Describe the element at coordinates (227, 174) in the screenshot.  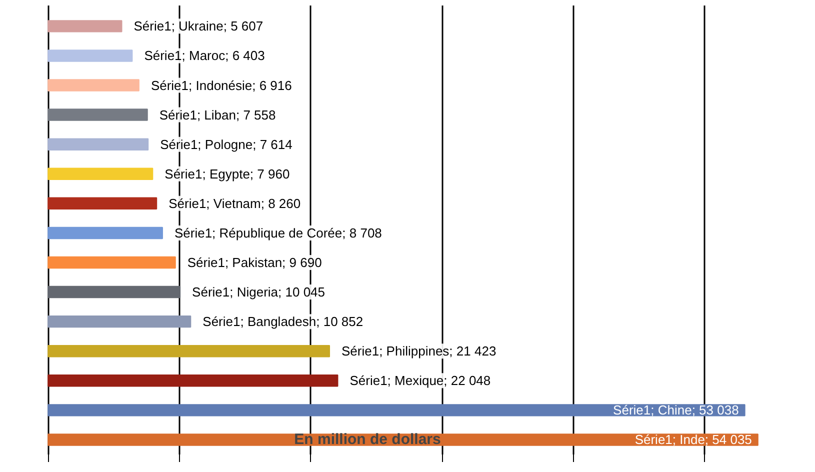
I see `data-label: Série1; Egypte; 7 960` at that location.